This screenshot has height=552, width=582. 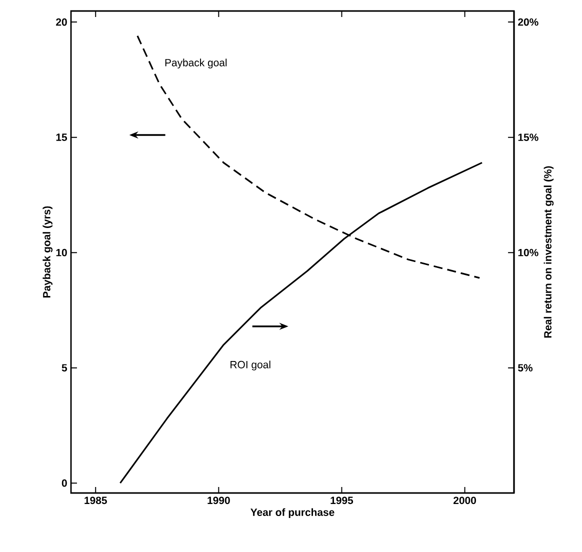 I want to click on y2-axis-title: Real return on investment goal (%), so click(x=549, y=252).